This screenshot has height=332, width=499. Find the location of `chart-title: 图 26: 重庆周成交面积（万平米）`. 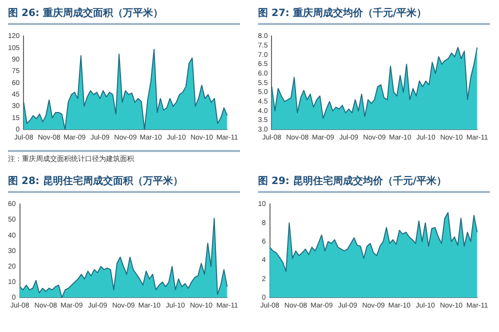

chart-title: 图 26: 重庆周成交面积（万平米） is located at coordinates (124, 15).